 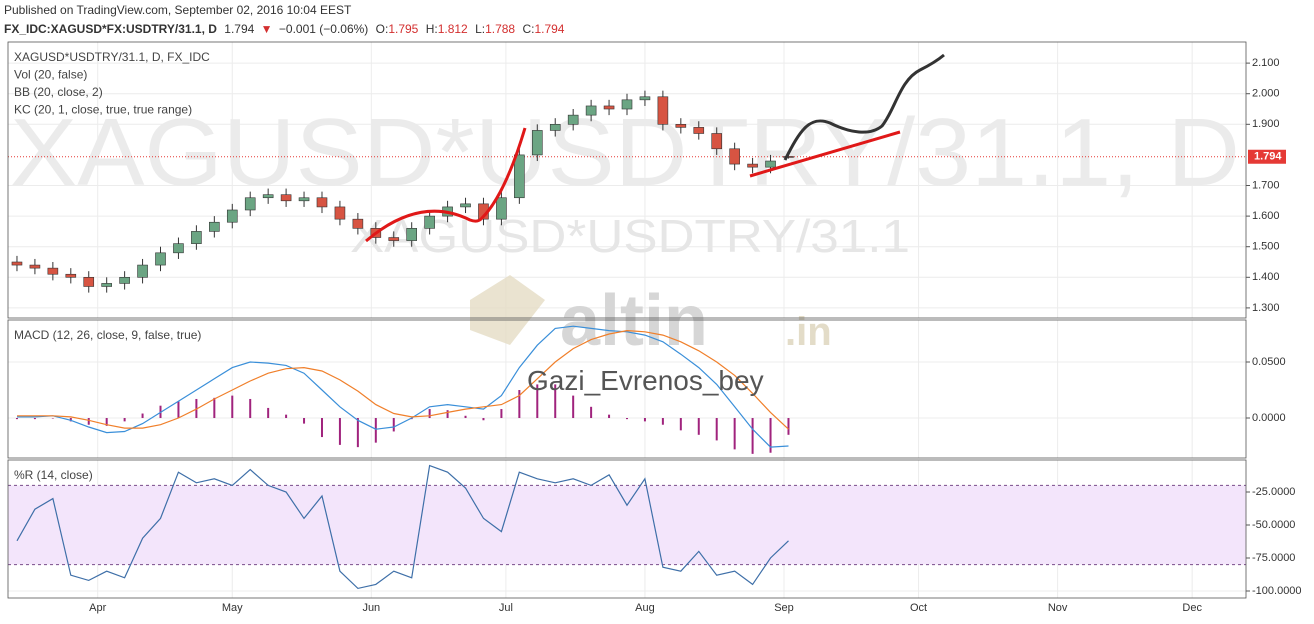 What do you see at coordinates (1058, 608) in the screenshot?
I see `x-tick-label: Nov` at bounding box center [1058, 608].